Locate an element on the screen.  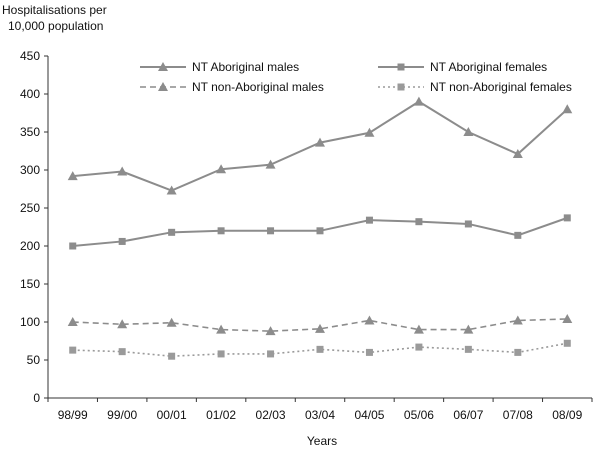
y-tick-label: 0 is located at coordinates (36, 398).